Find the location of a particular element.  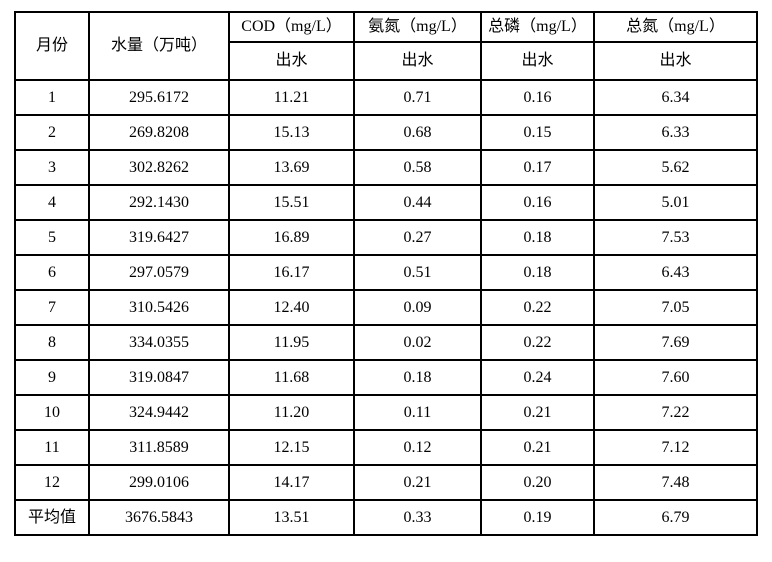

table-cell: 0.33 is located at coordinates (417, 517).